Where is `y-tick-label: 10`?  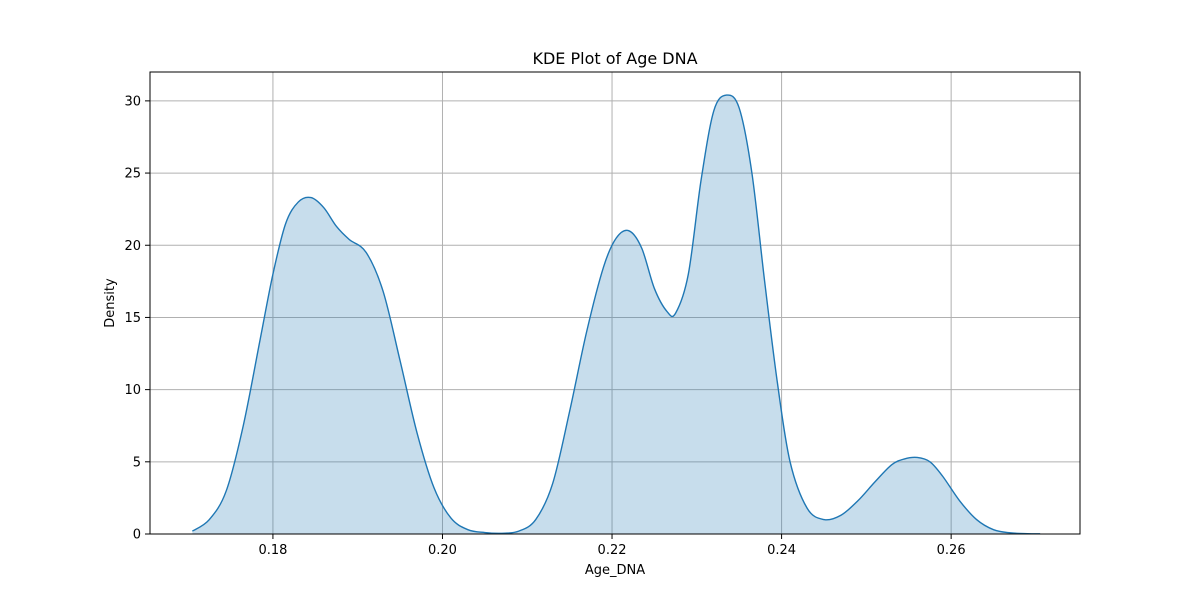 y-tick-label: 10 is located at coordinates (132, 390).